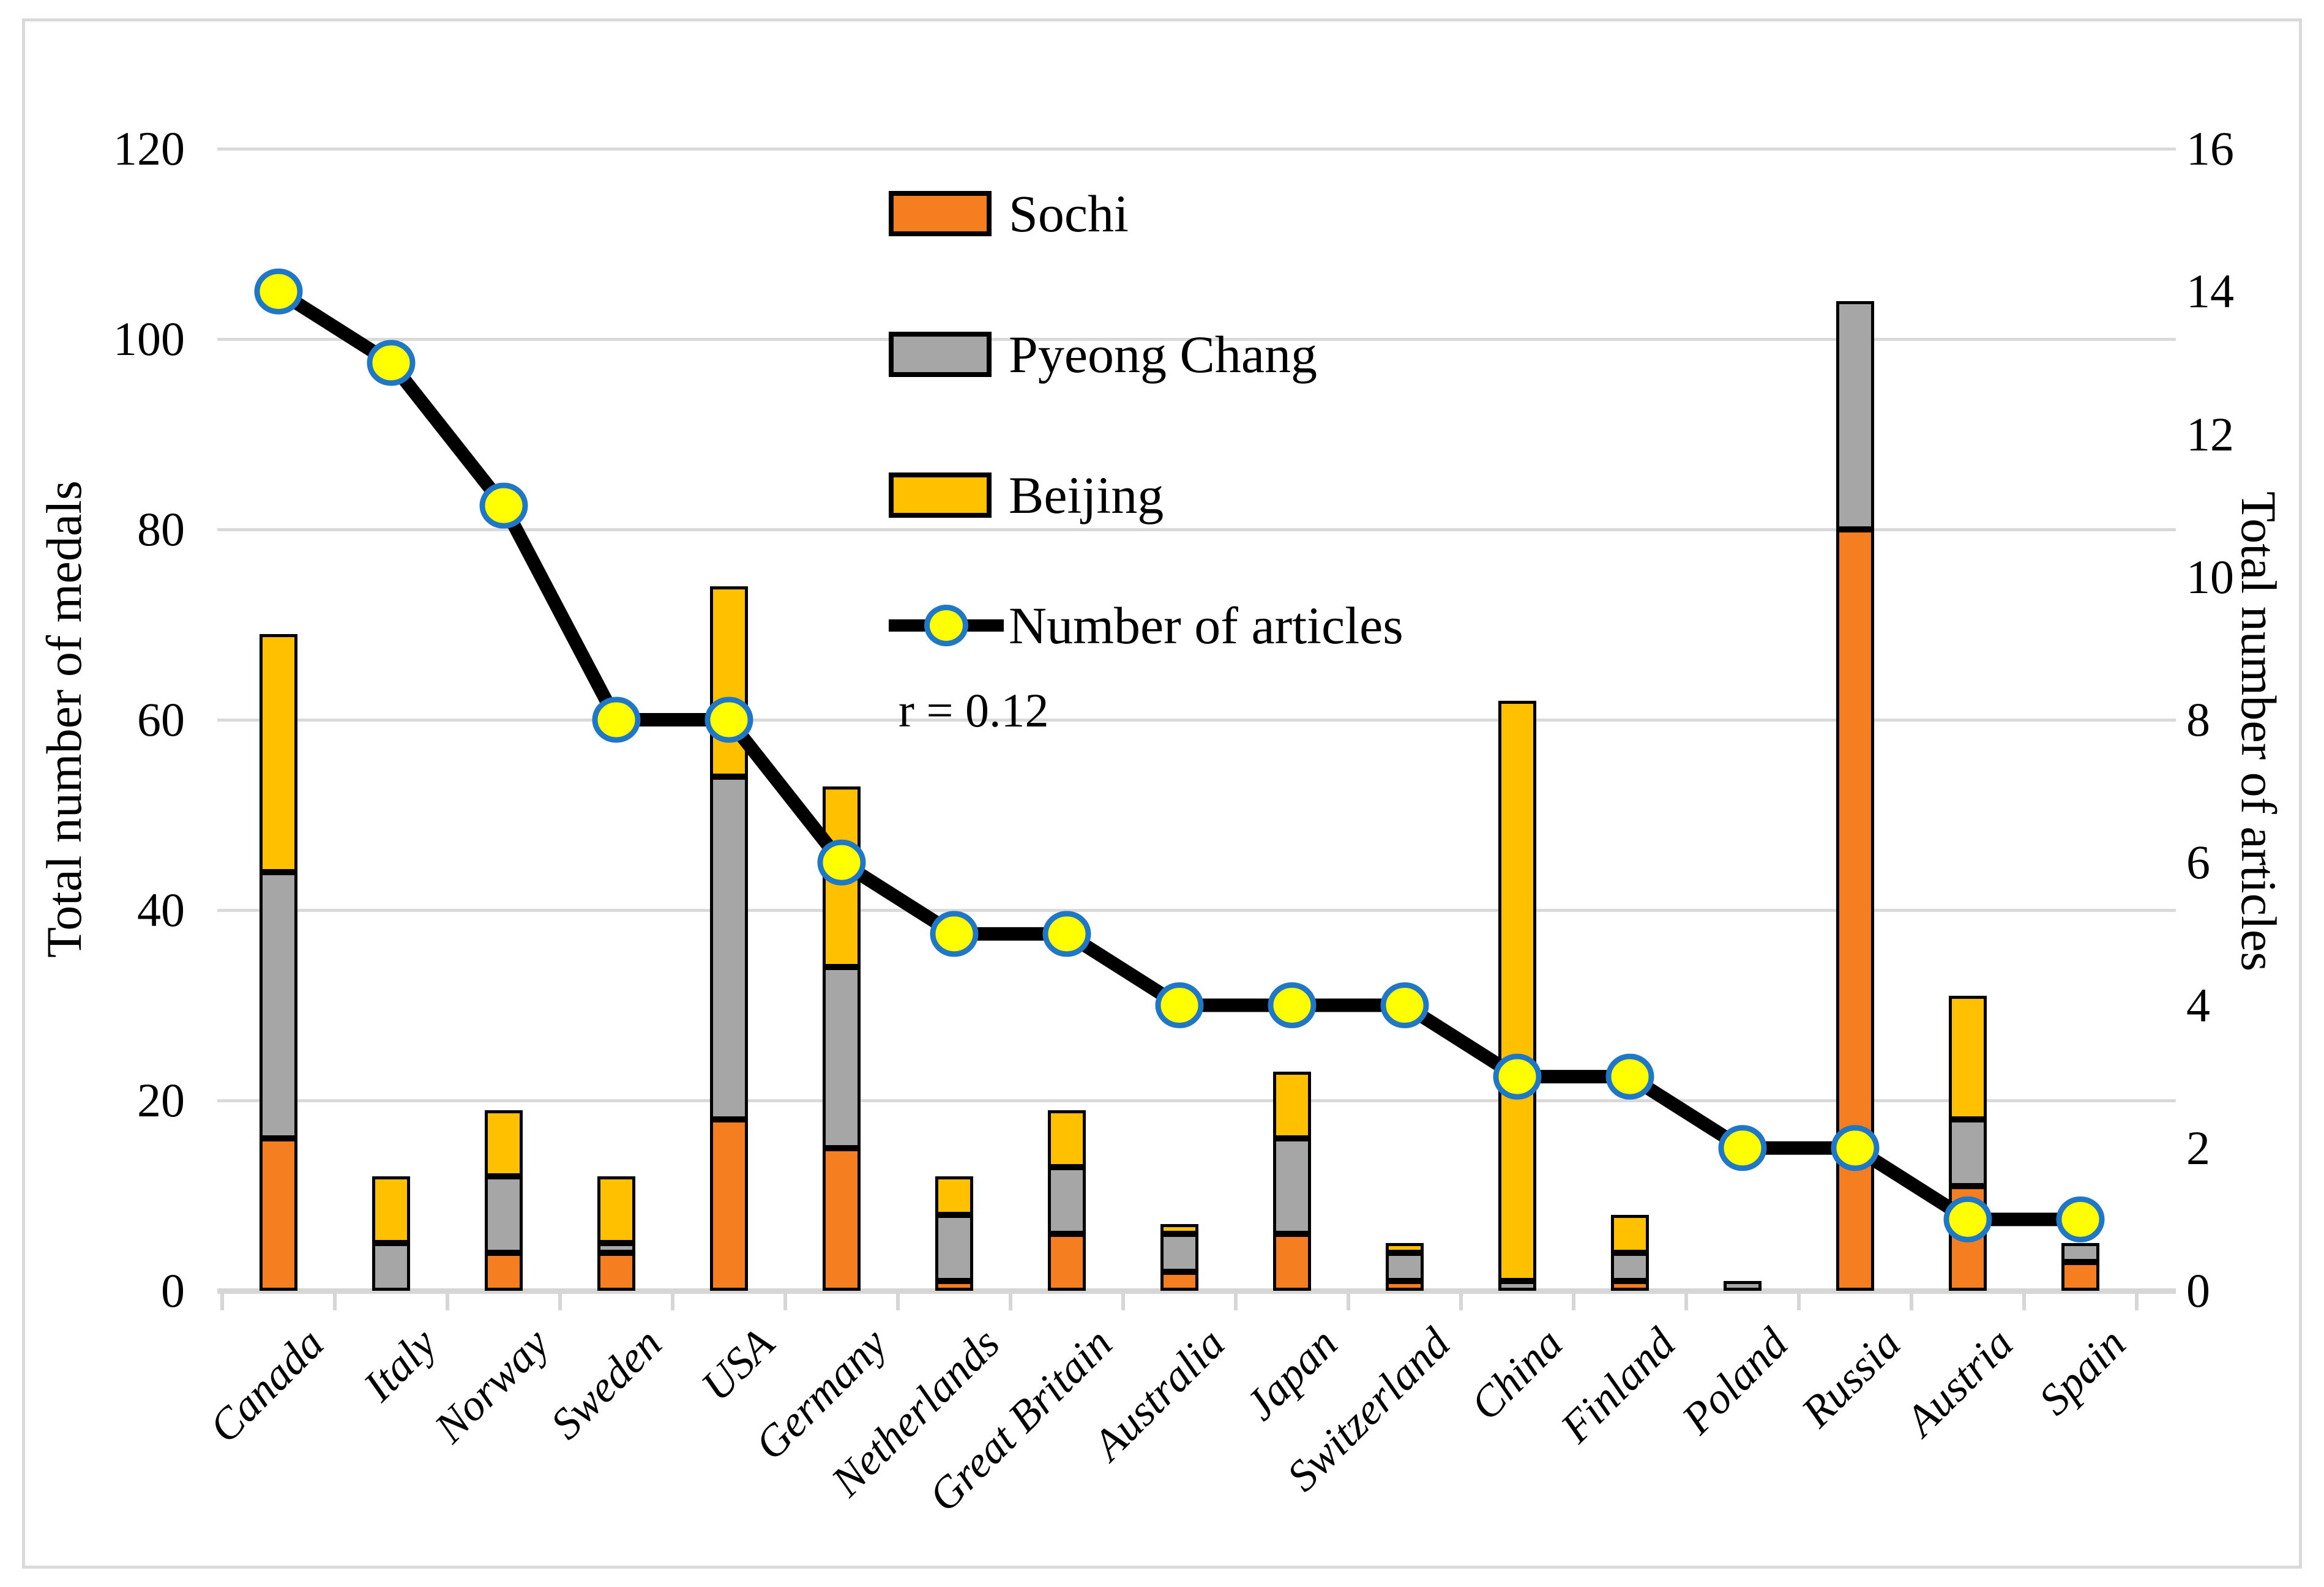 Image resolution: width=2324 pixels, height=1587 pixels. Describe the element at coordinates (2198, 1005) in the screenshot. I see `right-axis-tick-label: 4` at that location.